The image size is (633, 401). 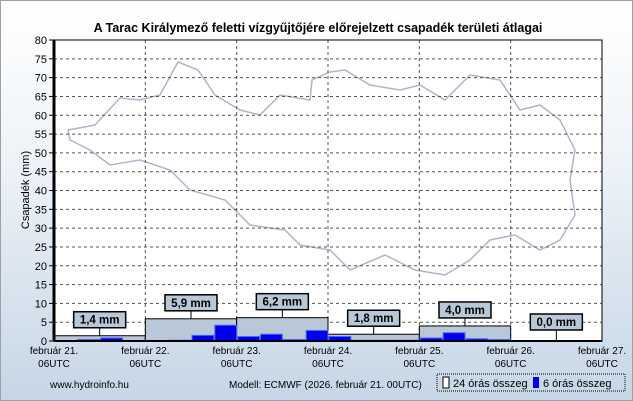 I want to click on daily-total-label: 6,2 mm, so click(x=283, y=303).